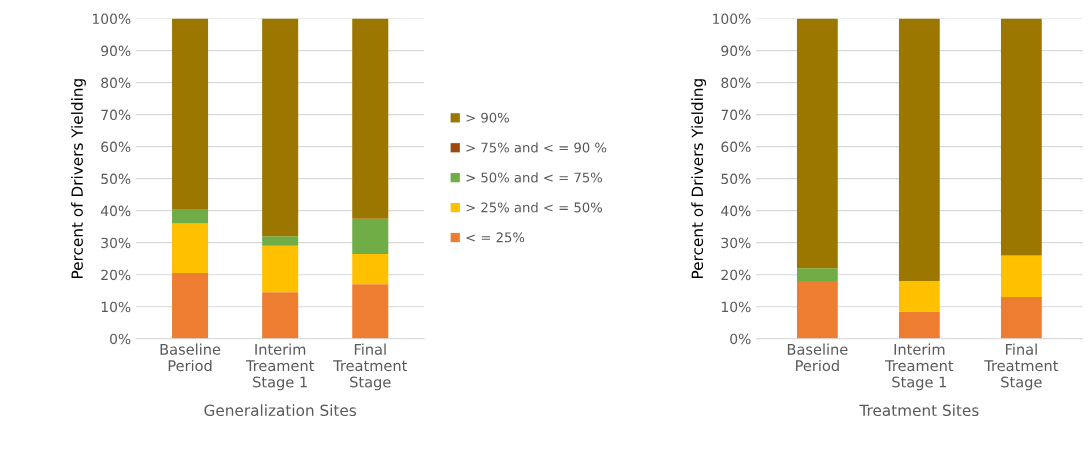  I want to click on legend-label: > 75% and < = 90 %, so click(536, 147).